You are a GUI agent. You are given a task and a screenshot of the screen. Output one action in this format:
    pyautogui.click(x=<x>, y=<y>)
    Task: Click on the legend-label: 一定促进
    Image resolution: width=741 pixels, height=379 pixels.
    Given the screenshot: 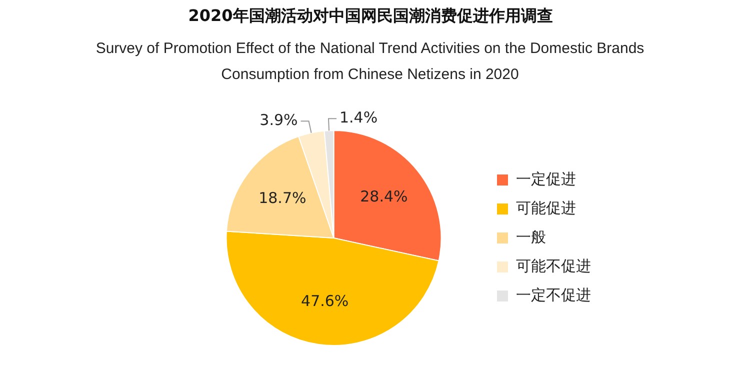 What is the action you would take?
    pyautogui.click(x=546, y=179)
    